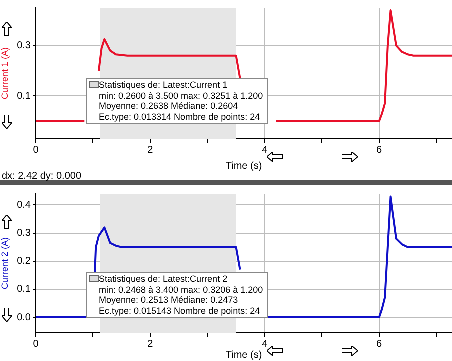 The image size is (452, 361). I want to click on annotation: Ec.type: 0.013314 Nombre de points: 24, so click(180, 117).